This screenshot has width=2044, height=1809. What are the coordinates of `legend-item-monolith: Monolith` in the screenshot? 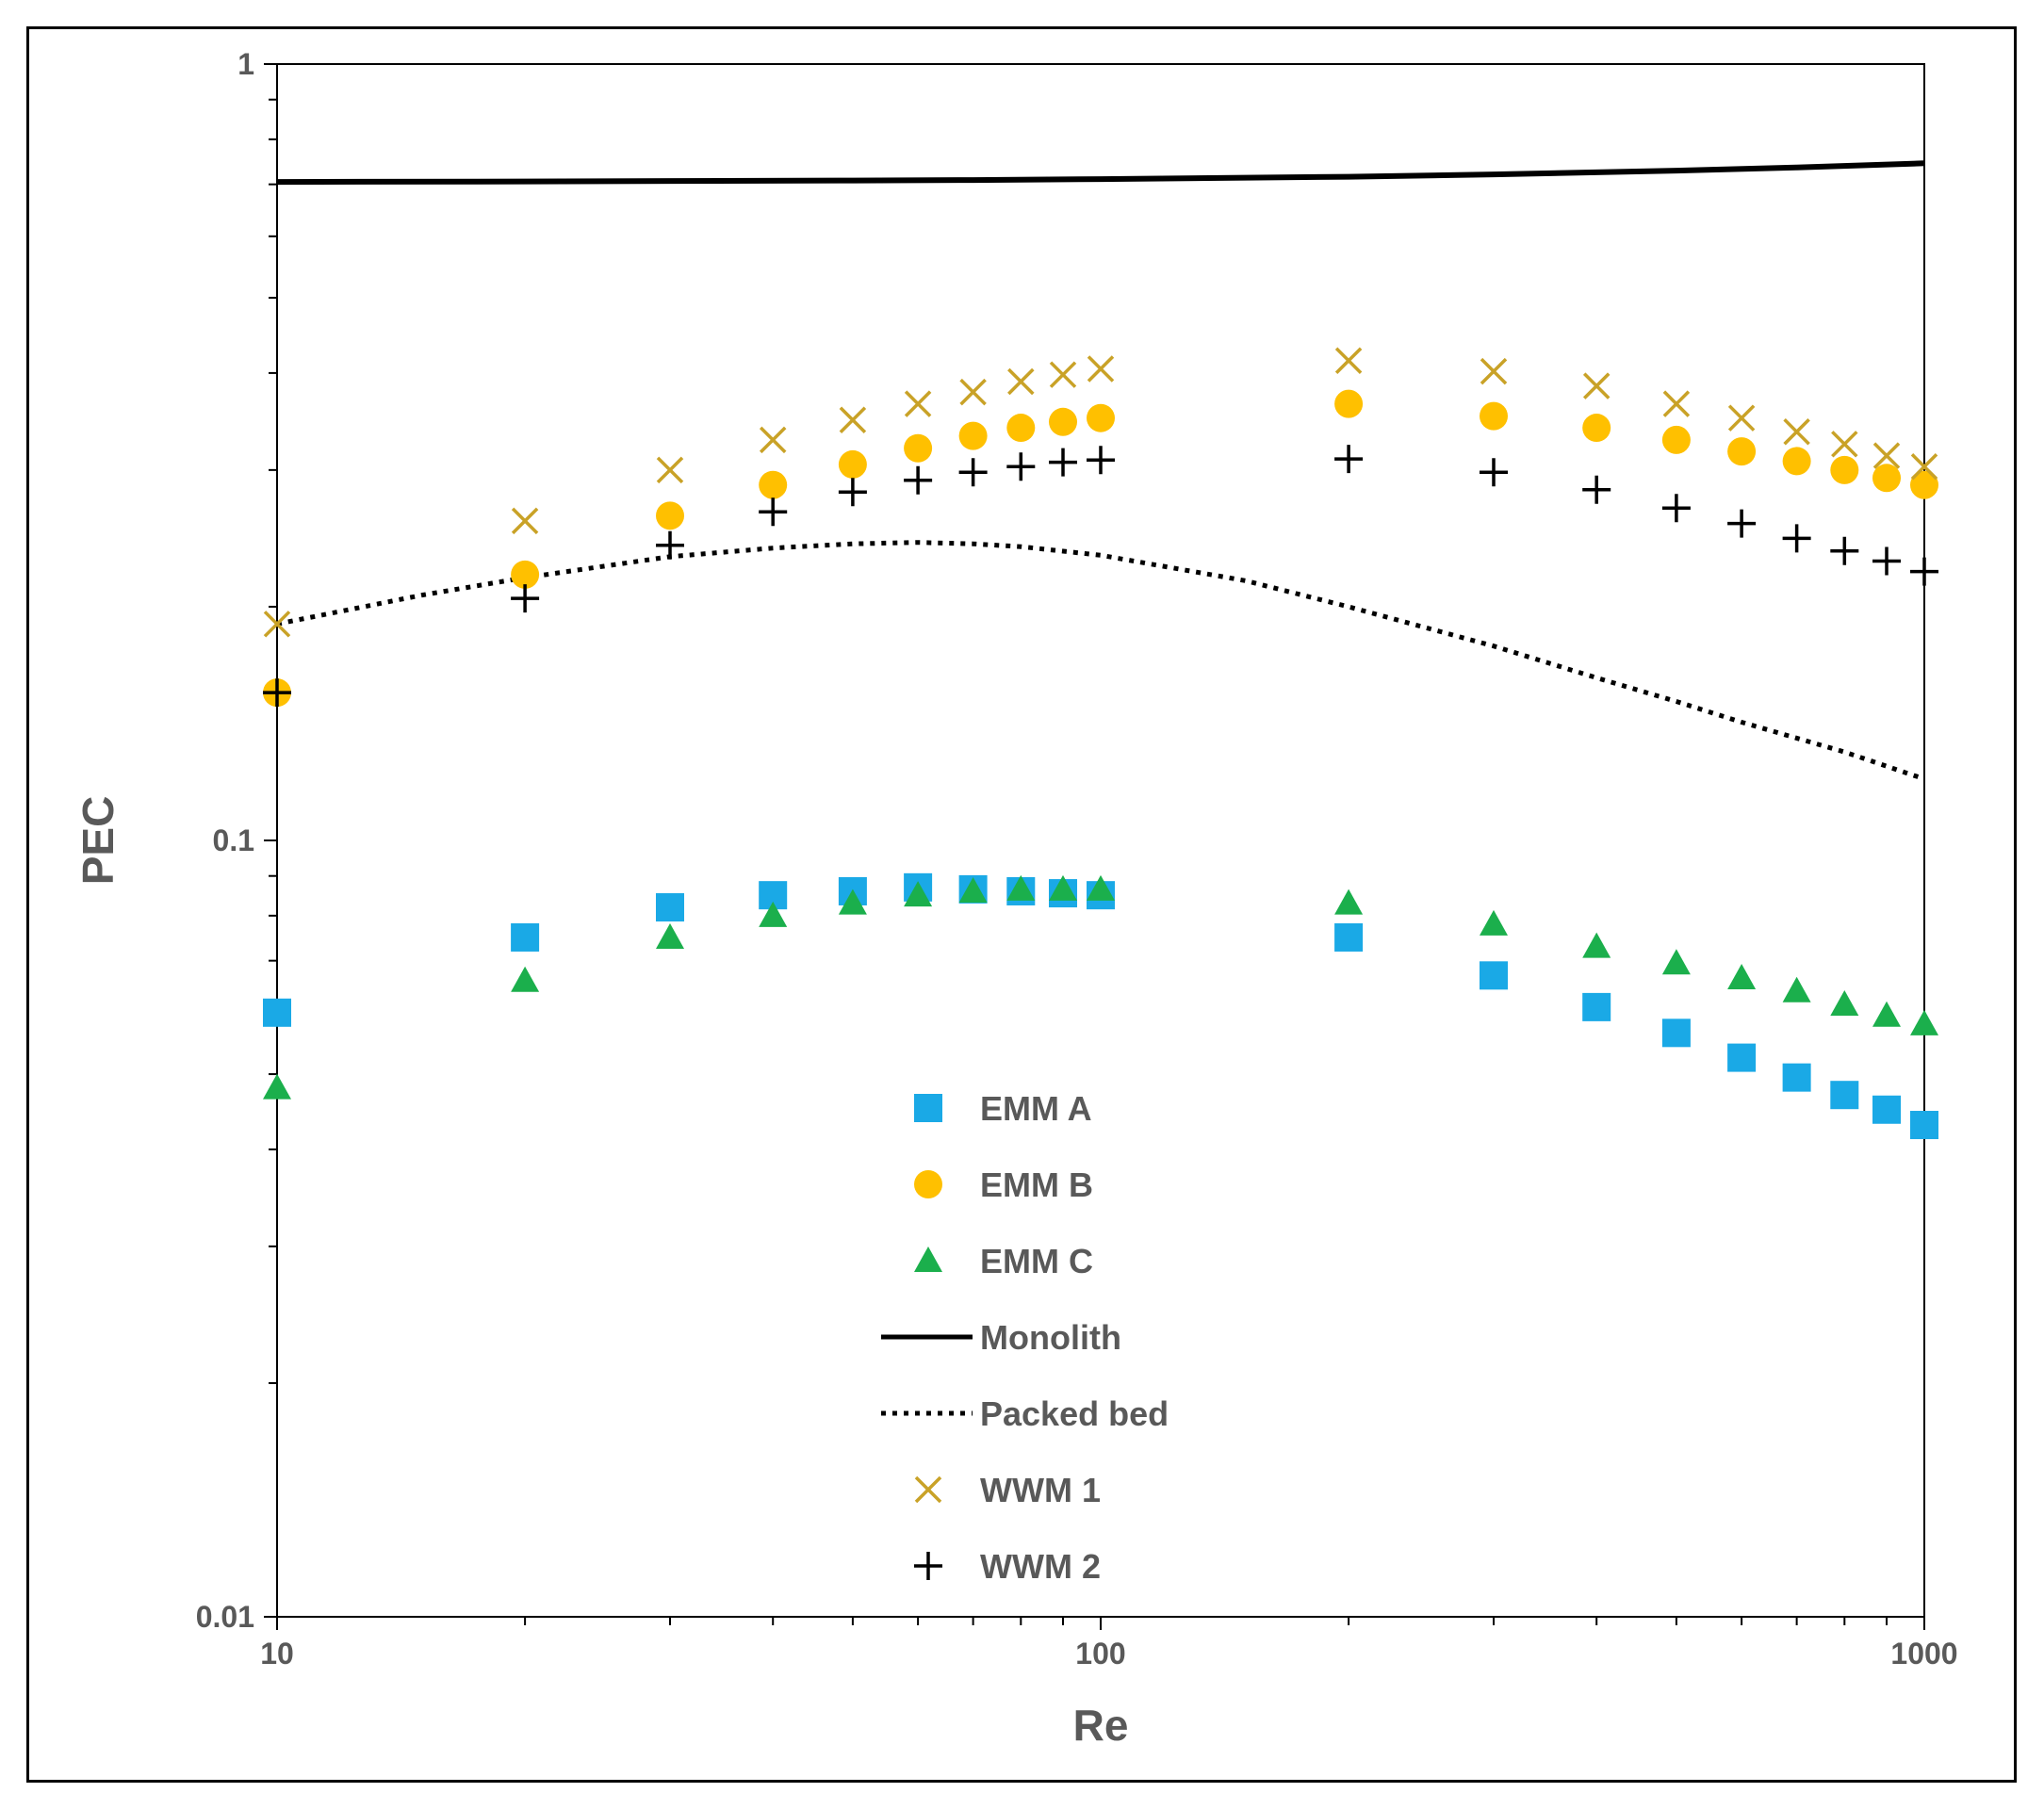 It's located at (1001, 1337).